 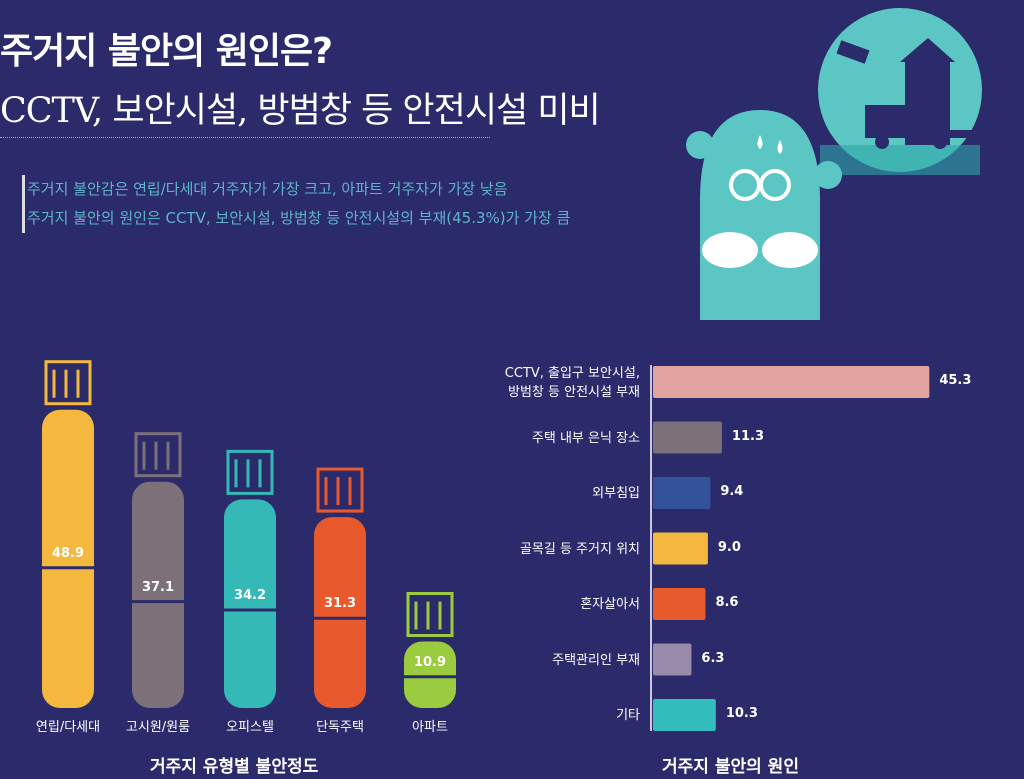 What do you see at coordinates (579, 549) in the screenshot?
I see `category-label: 골목길 등 주거지 위치` at bounding box center [579, 549].